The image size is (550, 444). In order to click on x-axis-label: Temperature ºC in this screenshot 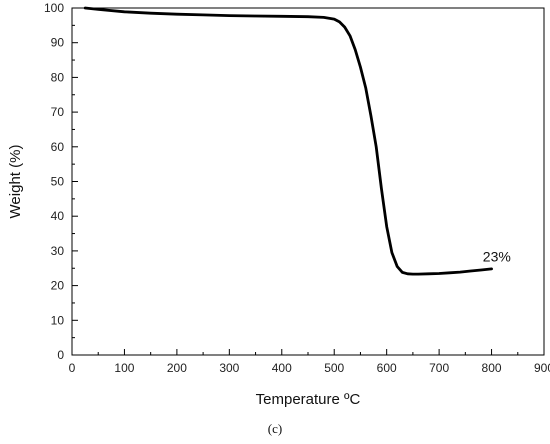, I will do `click(308, 399)`.